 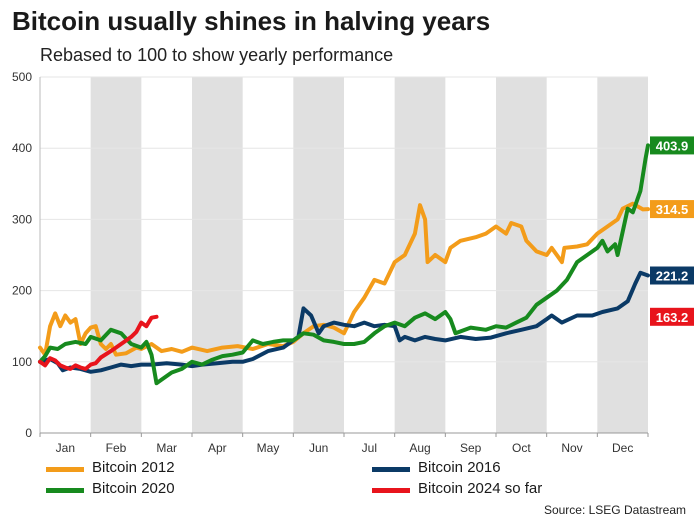 What do you see at coordinates (268, 448) in the screenshot?
I see `x-tick-label-may: May` at bounding box center [268, 448].